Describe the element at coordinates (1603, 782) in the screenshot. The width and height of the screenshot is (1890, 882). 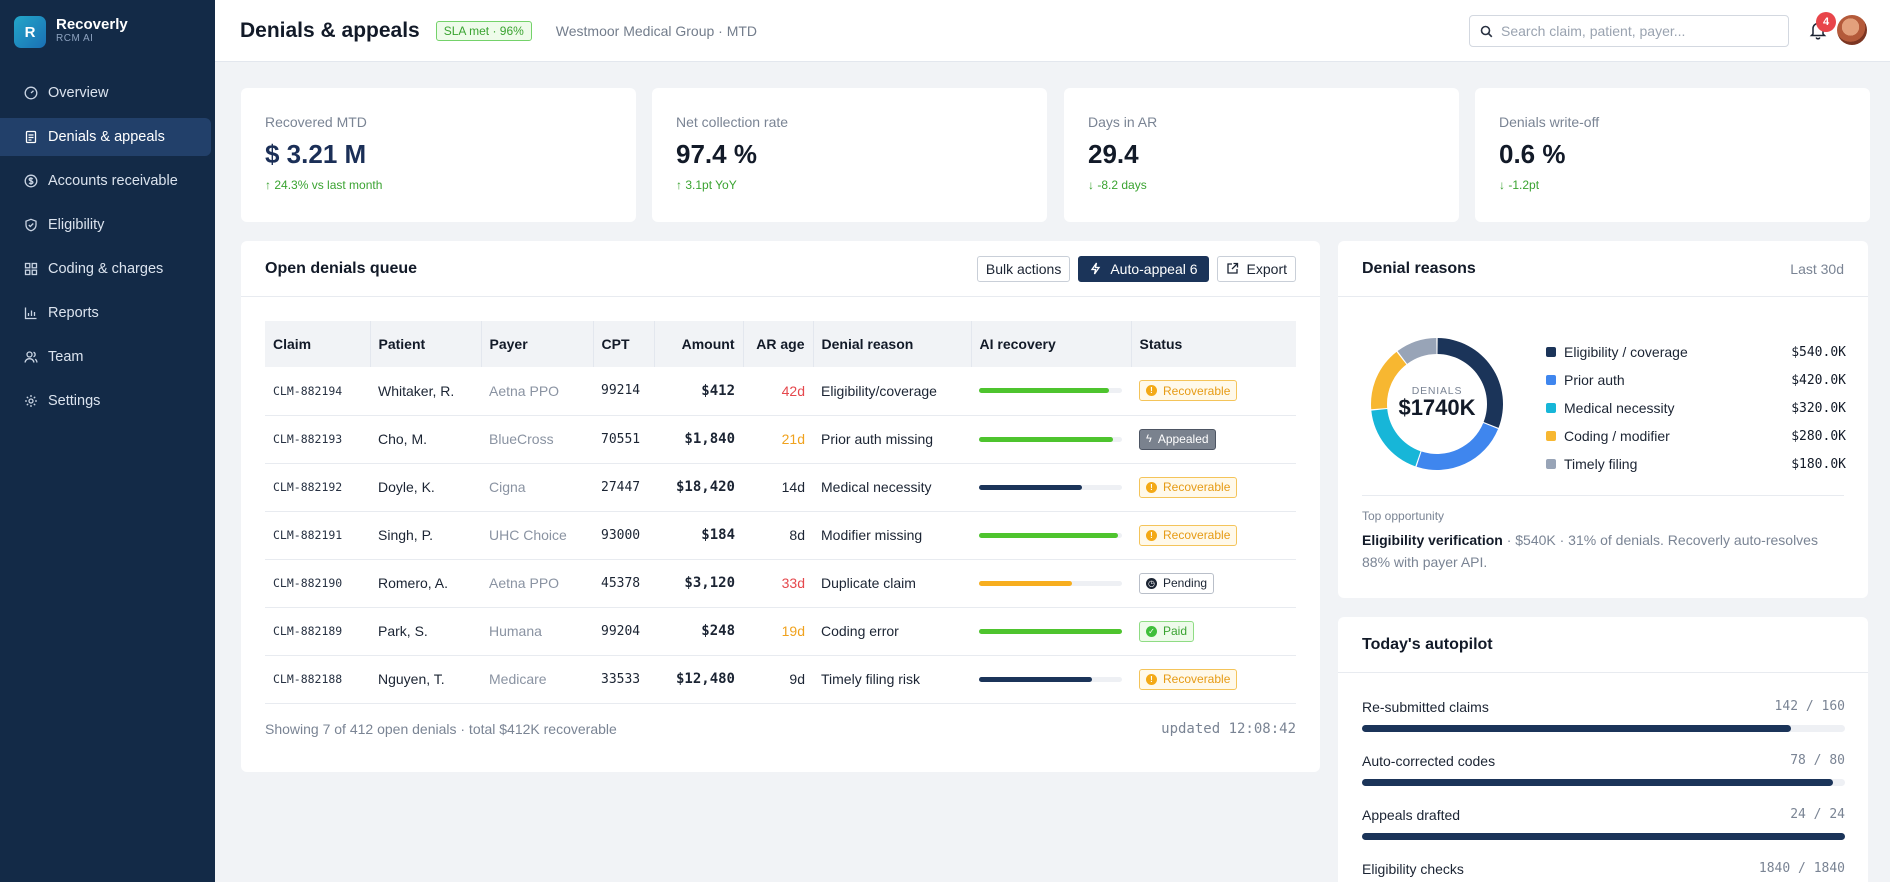
I see `autopilot-progress` at that location.